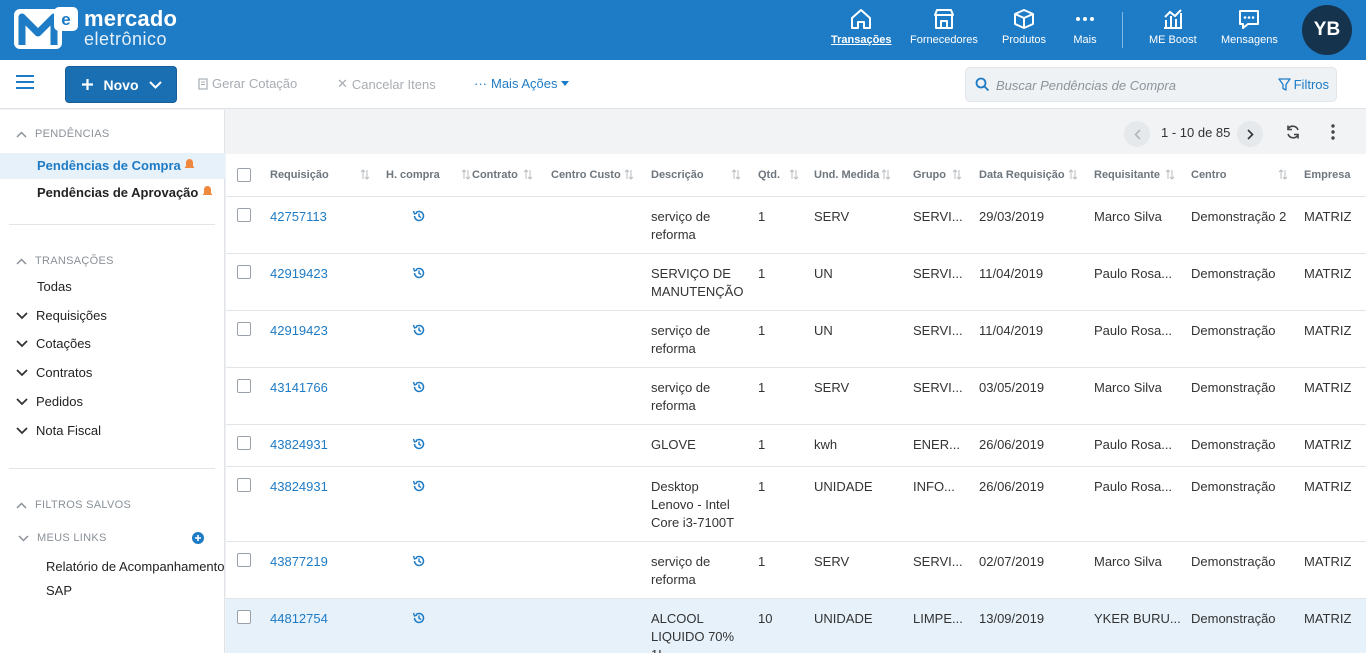 The image size is (1366, 653). What do you see at coordinates (495, 175) in the screenshot?
I see `column-header: Contrato` at bounding box center [495, 175].